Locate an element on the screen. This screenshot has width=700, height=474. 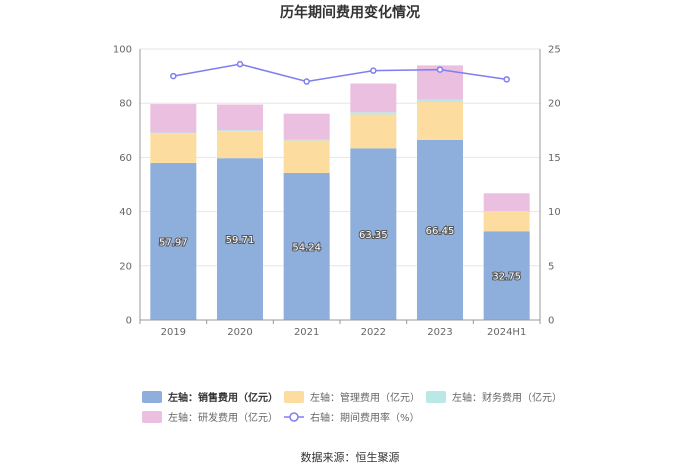
legend-item: 左轴：销售费用（亿元） is located at coordinates (210, 397).